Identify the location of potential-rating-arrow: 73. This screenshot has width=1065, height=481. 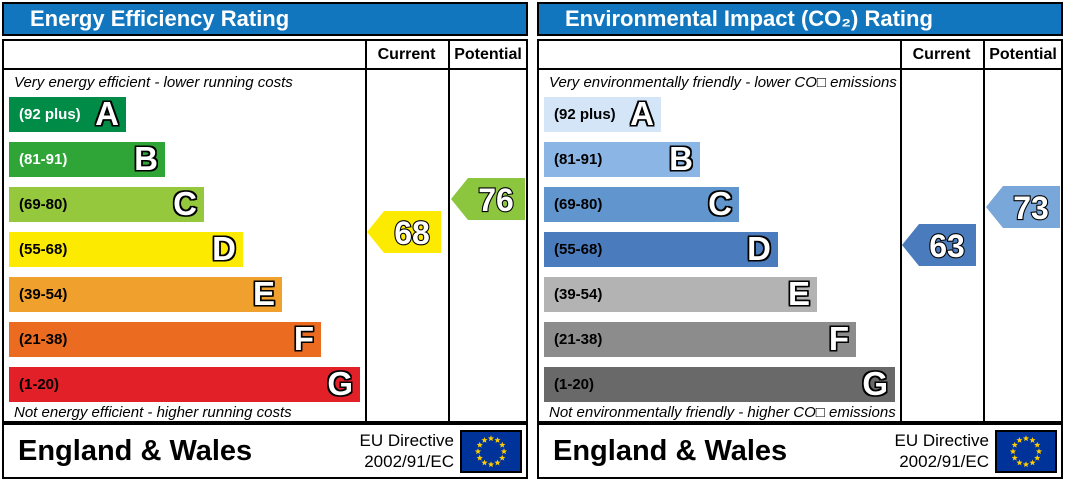
(1023, 207).